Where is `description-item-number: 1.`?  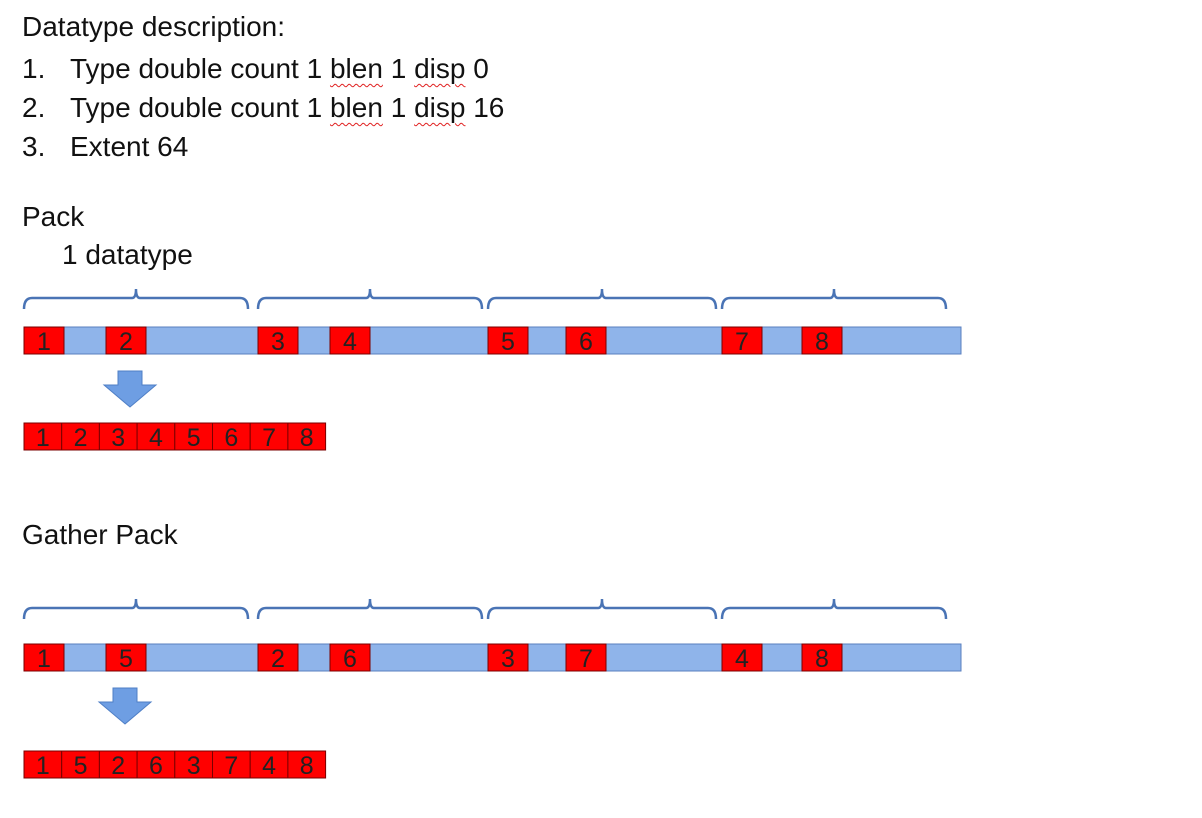 description-item-number: 1. is located at coordinates (34, 68).